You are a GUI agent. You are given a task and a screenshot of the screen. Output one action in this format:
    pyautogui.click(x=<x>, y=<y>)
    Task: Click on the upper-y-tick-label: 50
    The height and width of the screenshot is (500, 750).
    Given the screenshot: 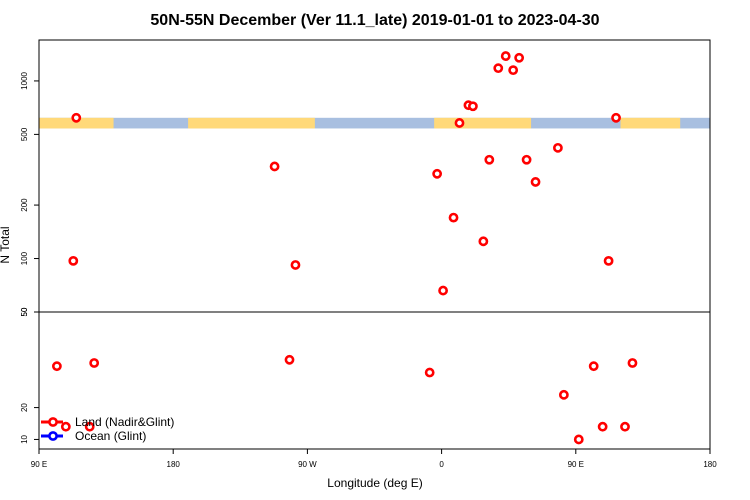 What is the action you would take?
    pyautogui.click(x=24, y=311)
    